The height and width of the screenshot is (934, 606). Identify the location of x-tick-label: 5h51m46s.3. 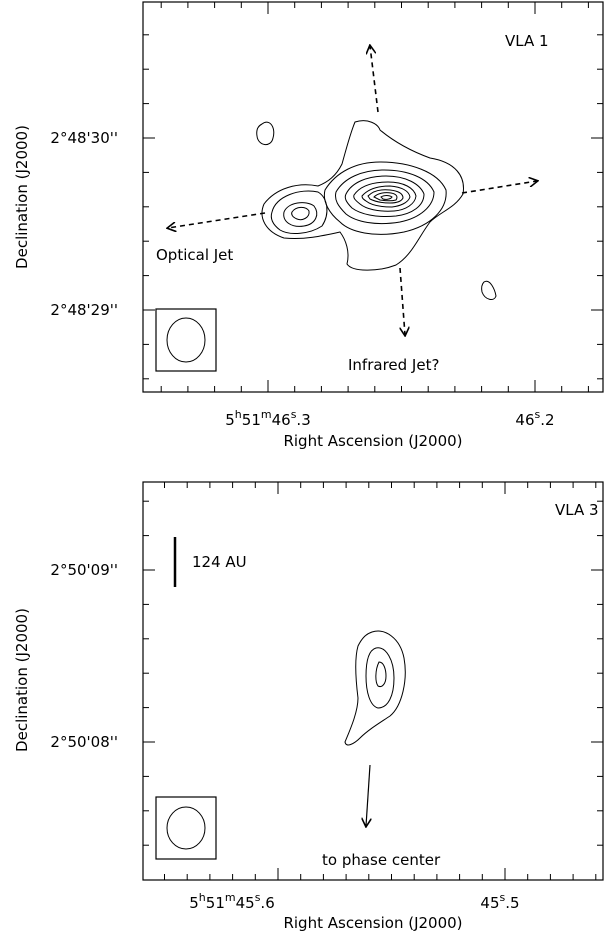
(267, 418).